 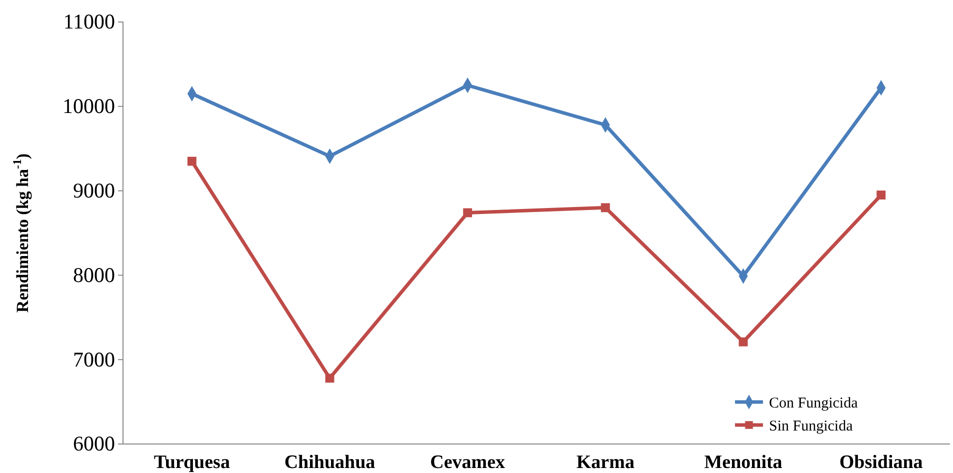 I want to click on y-tick-label: 8000, so click(x=94, y=274).